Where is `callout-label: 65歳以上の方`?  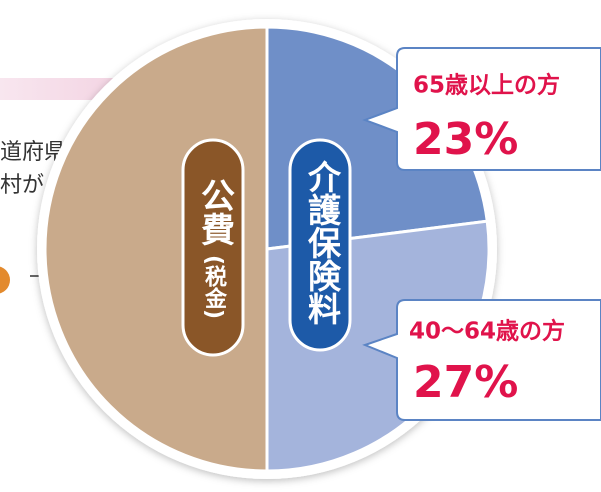 callout-label: 65歳以上の方 is located at coordinates (486, 85).